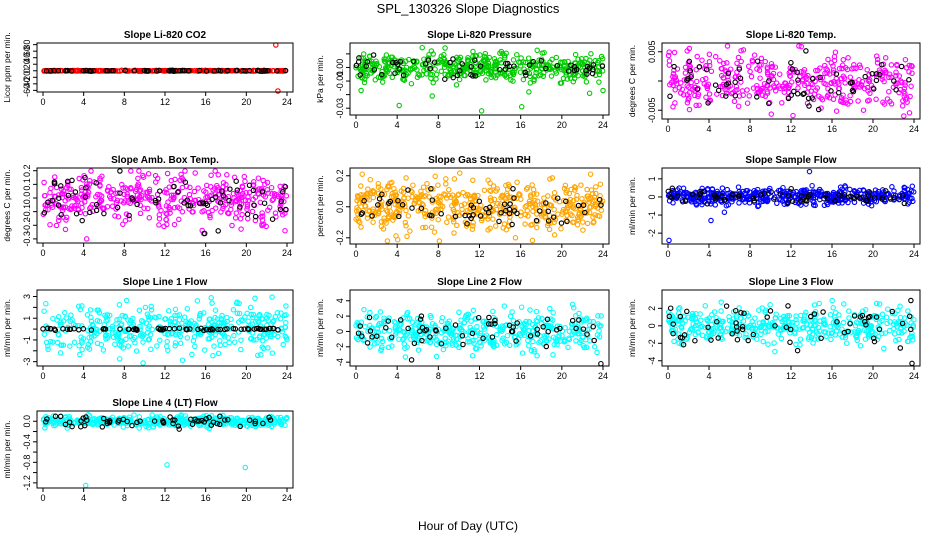 This screenshot has height=540, width=936. What do you see at coordinates (204, 233) in the screenshot?
I see `outlier-point` at bounding box center [204, 233].